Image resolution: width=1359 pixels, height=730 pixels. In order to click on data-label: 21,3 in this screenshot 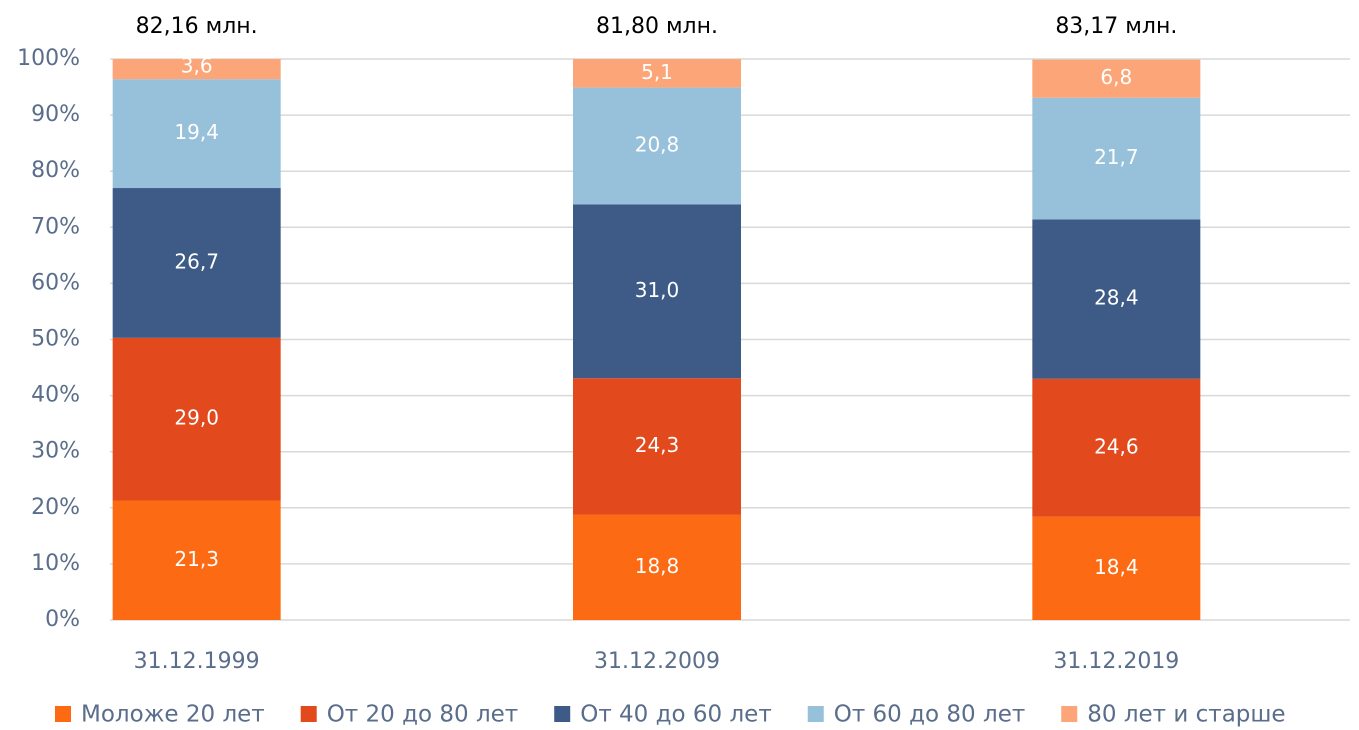, I will do `click(196, 559)`.